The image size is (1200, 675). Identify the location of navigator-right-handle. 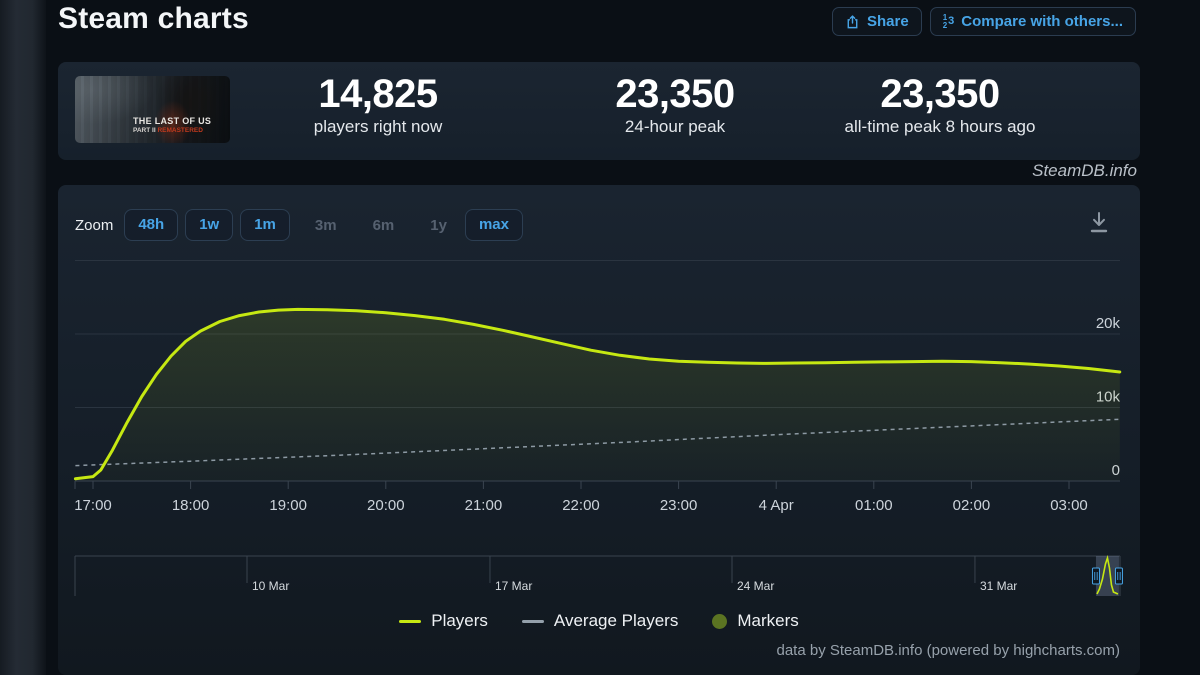
(1118, 576).